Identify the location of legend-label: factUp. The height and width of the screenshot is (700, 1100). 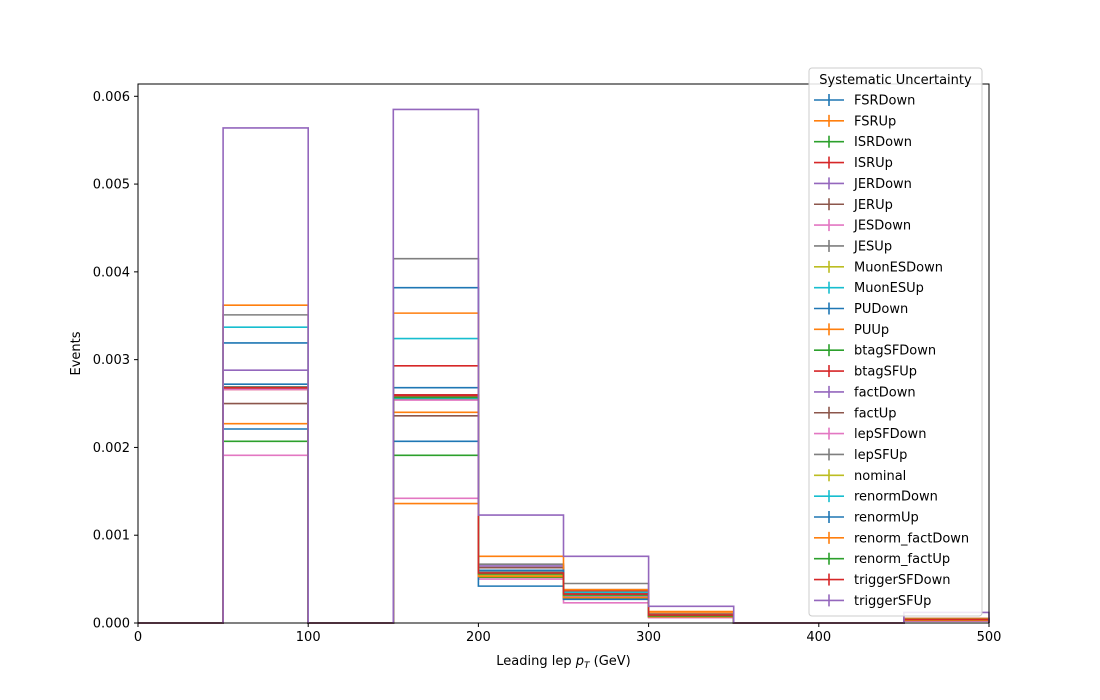
(875, 413).